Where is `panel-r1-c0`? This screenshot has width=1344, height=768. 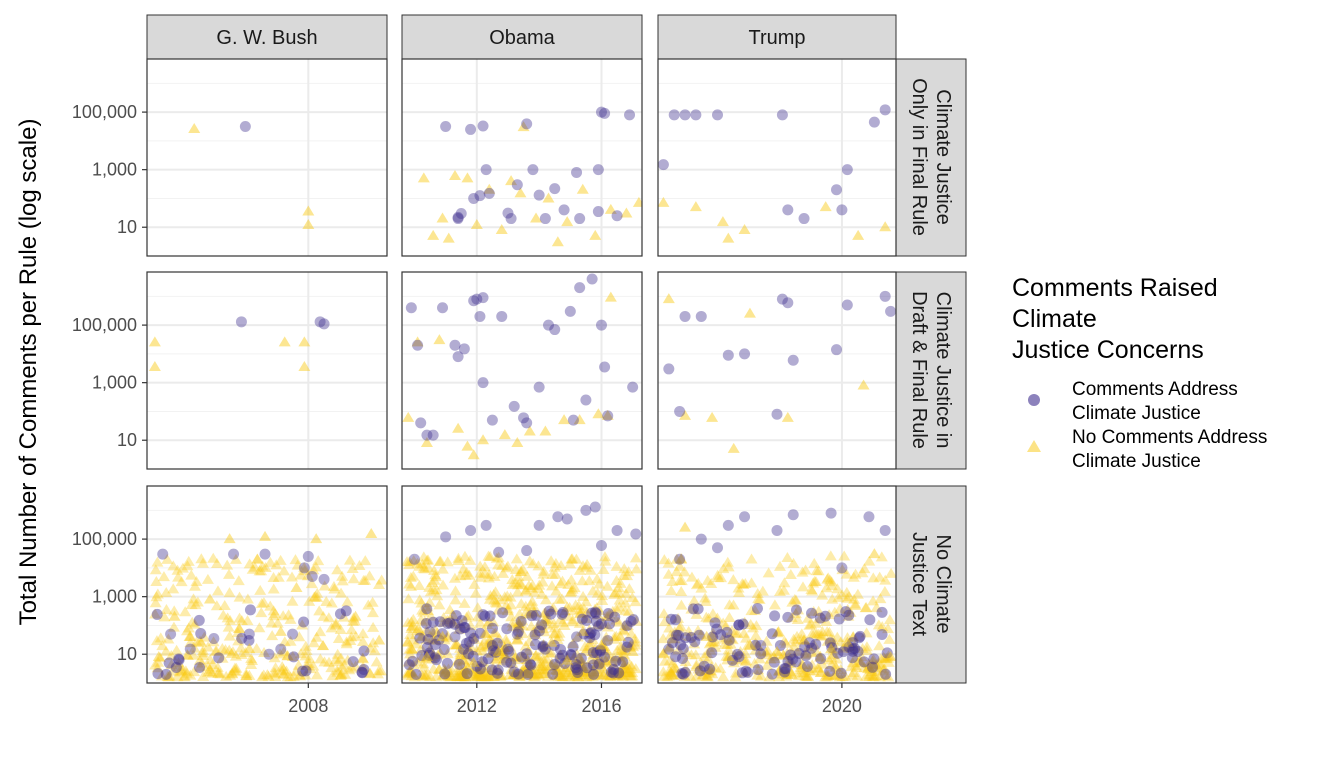 panel-r1-c0 is located at coordinates (267, 370).